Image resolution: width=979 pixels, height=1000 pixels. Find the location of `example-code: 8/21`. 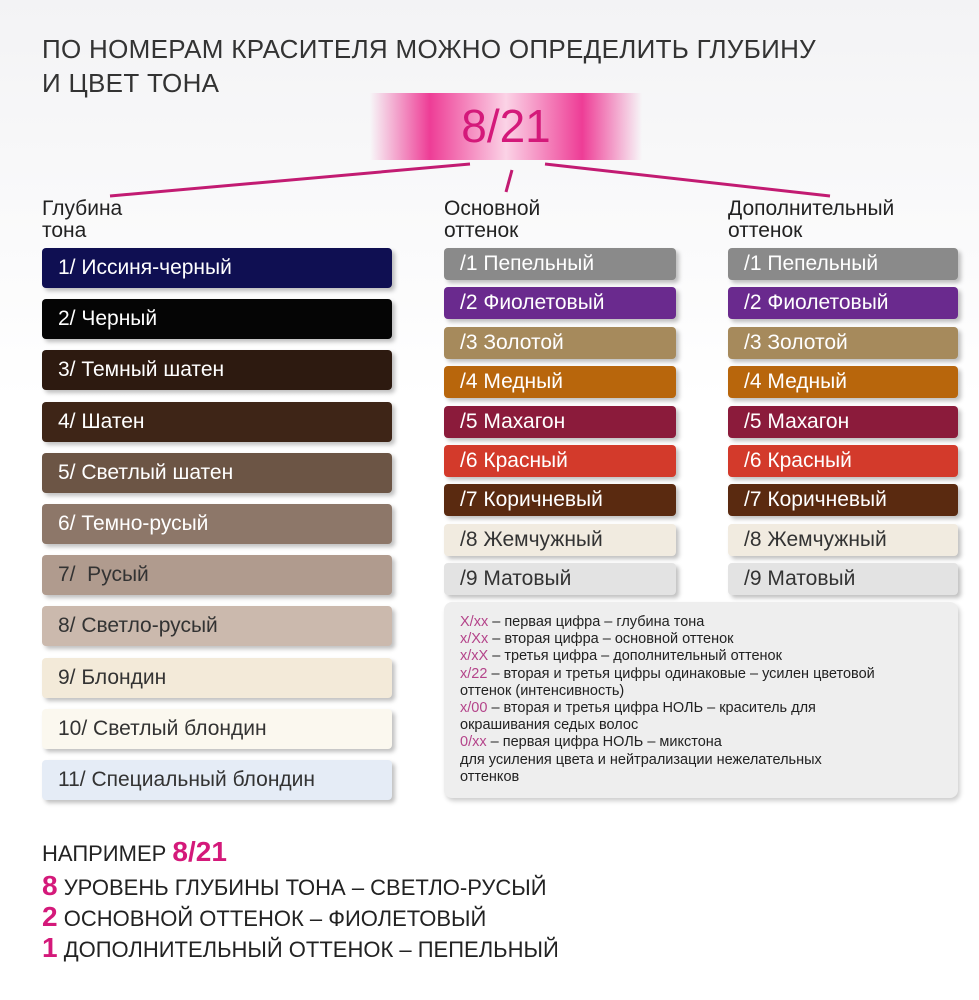

example-code: 8/21 is located at coordinates (199, 851).